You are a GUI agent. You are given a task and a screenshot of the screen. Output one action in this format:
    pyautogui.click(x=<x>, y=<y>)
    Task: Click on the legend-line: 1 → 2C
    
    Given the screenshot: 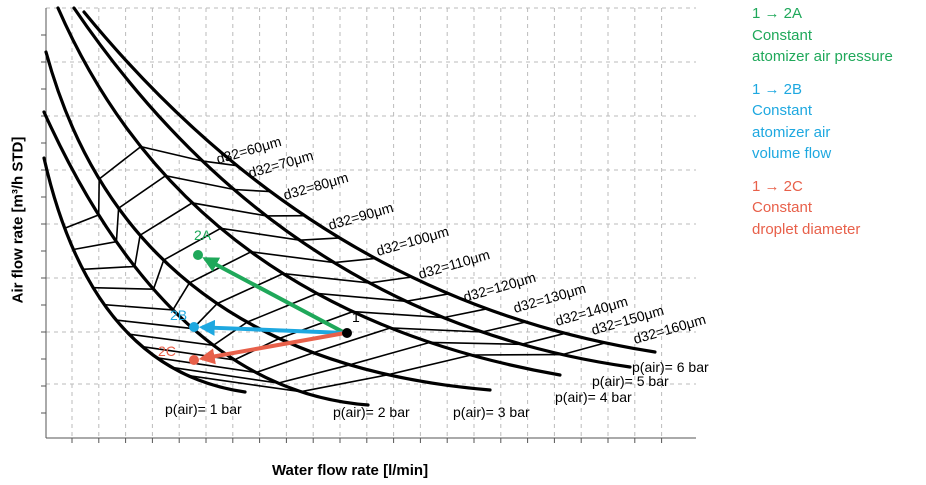 What is the action you would take?
    pyautogui.click(x=777, y=186)
    